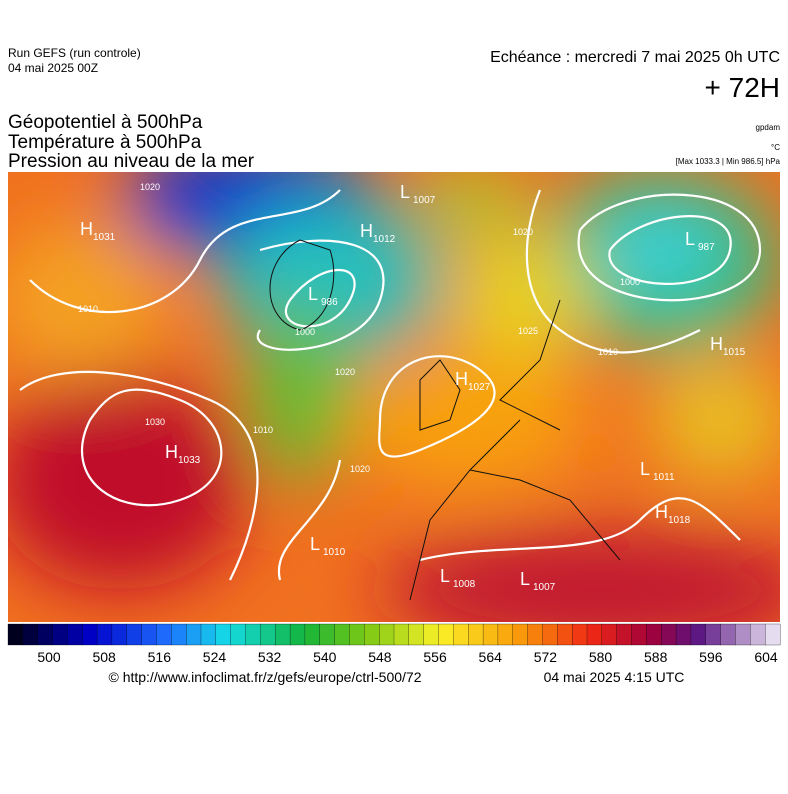 The image size is (788, 794). Describe the element at coordinates (49, 657) in the screenshot. I see `colorbar-tick-label: 500` at that location.